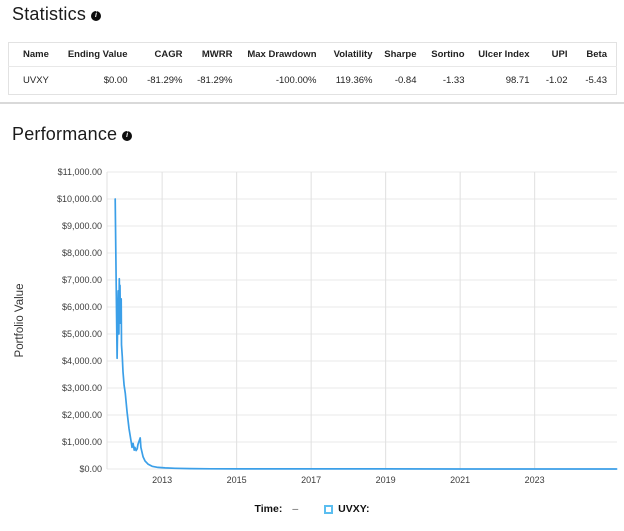 The height and width of the screenshot is (531, 624). I want to click on col-header-upi: UPI, so click(557, 54).